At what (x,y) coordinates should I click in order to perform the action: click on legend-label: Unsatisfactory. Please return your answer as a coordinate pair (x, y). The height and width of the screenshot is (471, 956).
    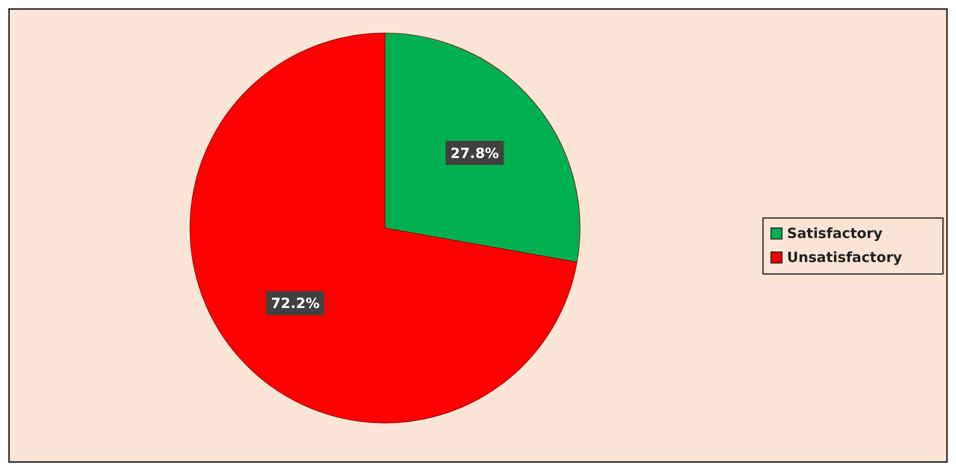
    Looking at the image, I should click on (844, 258).